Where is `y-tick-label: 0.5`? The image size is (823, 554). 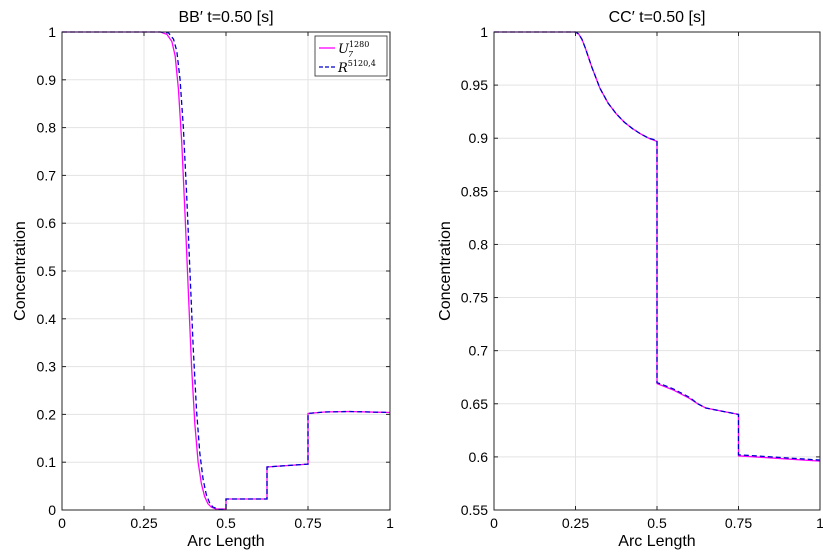 y-tick-label: 0.5 is located at coordinates (47, 271).